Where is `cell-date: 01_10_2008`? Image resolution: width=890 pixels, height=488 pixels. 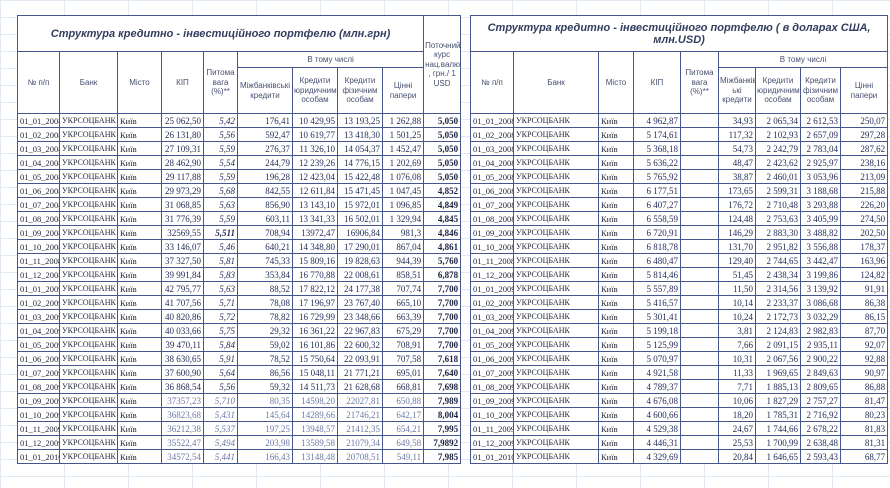 cell-date: 01_10_2008 is located at coordinates (38, 246).